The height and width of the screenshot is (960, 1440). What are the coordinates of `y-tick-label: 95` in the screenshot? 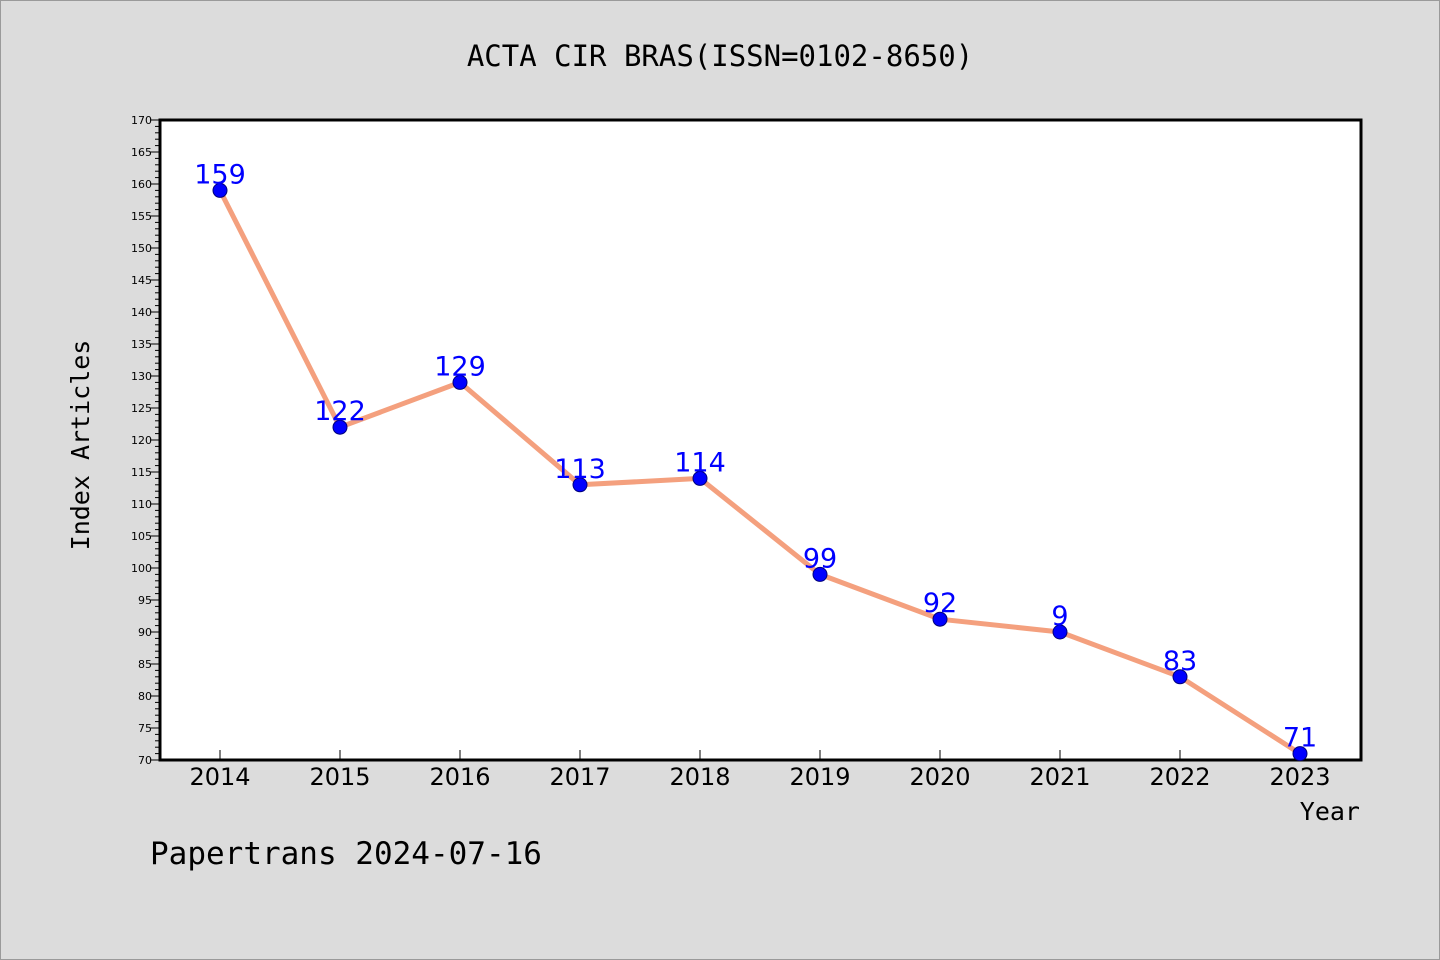 It's located at (145, 600).